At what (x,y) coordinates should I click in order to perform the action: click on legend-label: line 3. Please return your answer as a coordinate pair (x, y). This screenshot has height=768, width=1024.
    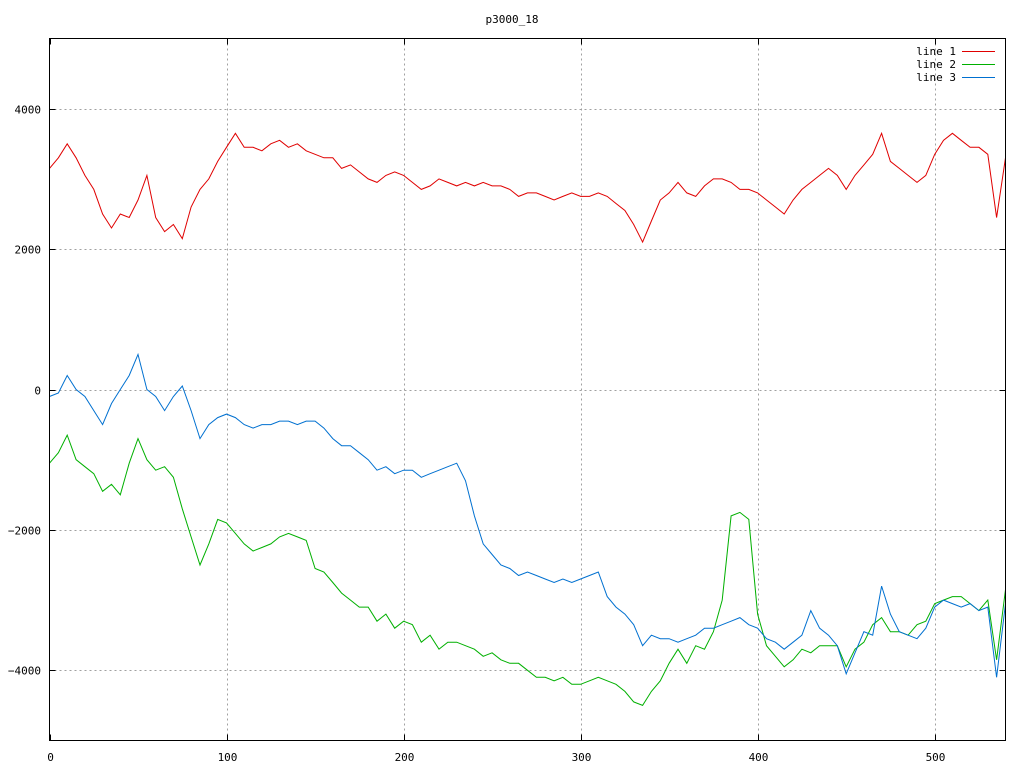
    Looking at the image, I should click on (936, 77).